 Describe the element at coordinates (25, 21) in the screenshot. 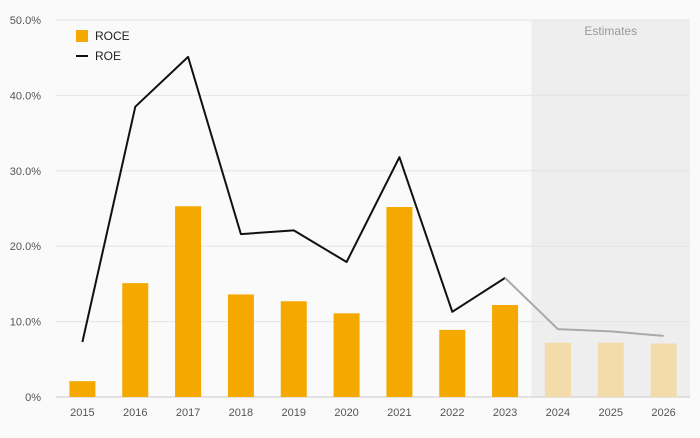

I see `y-tick-label: 50.0%` at that location.